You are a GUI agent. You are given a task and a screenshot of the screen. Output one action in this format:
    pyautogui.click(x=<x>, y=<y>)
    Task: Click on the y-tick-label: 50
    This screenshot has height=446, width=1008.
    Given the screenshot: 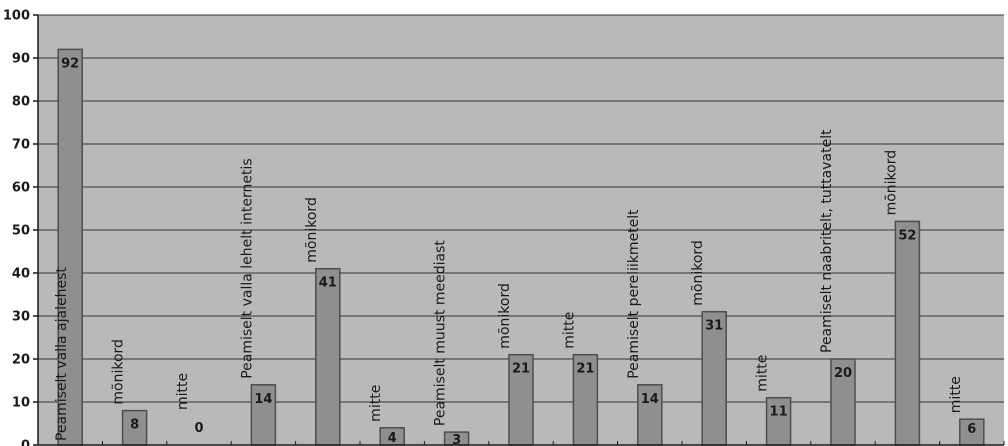 What is the action you would take?
    pyautogui.click(x=21, y=231)
    